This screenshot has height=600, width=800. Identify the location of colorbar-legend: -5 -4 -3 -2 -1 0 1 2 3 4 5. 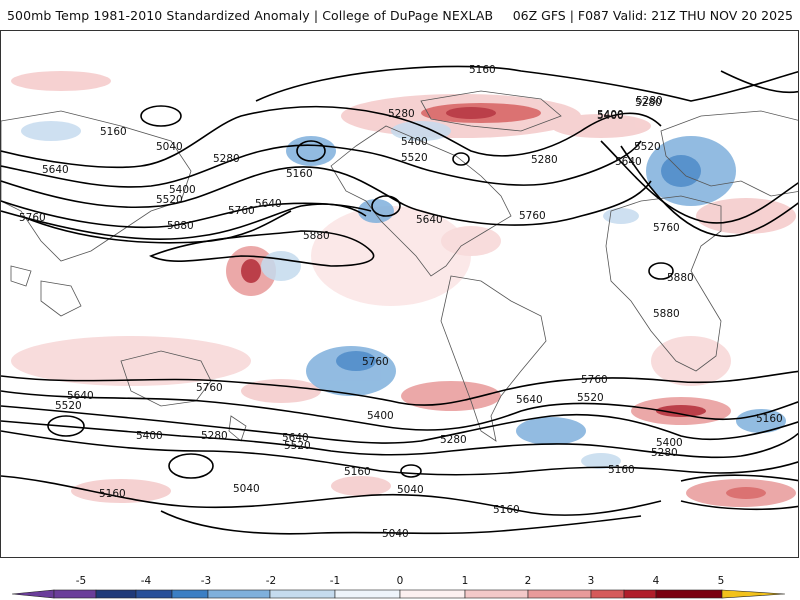
(400, 584).